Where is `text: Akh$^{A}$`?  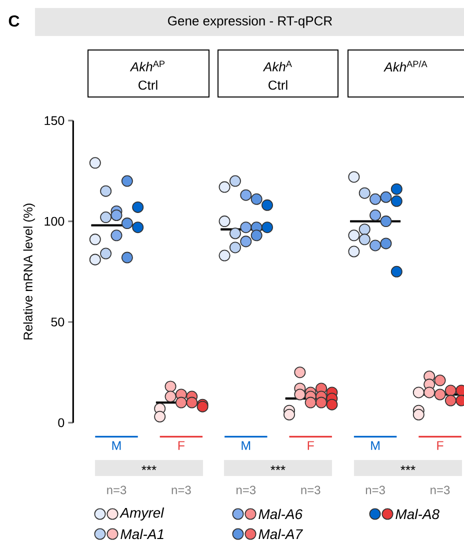
text: Akh$^{A}$ is located at coordinates (277, 66).